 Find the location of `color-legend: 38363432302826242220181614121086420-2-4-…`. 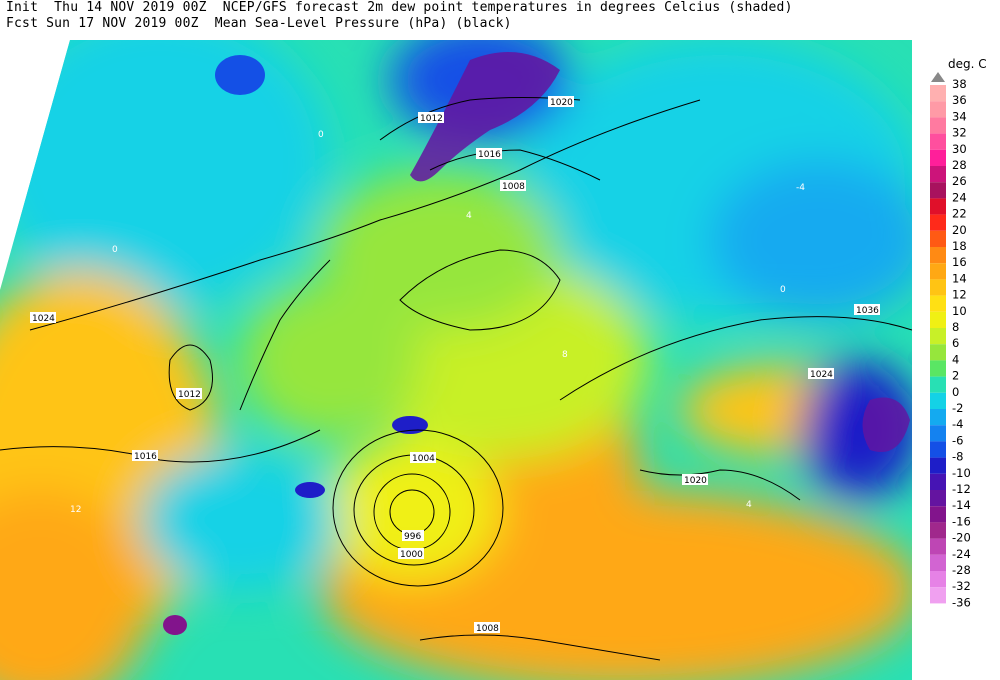

color-legend: 38363432302826242220181614121086420-2-4-… is located at coordinates (950, 340).